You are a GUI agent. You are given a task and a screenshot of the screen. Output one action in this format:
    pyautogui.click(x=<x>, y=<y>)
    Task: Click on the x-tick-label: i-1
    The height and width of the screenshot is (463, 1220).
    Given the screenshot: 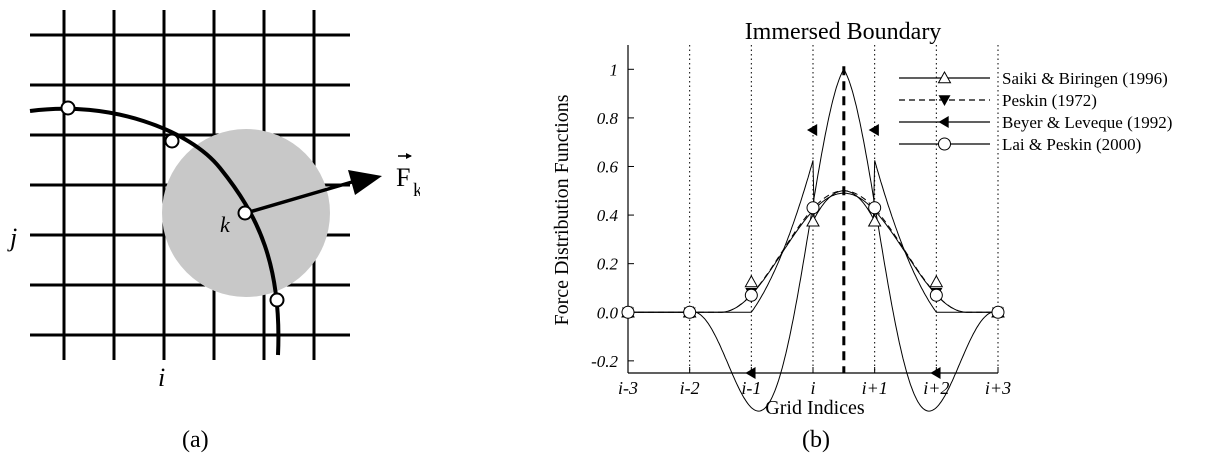 What is the action you would take?
    pyautogui.click(x=751, y=388)
    